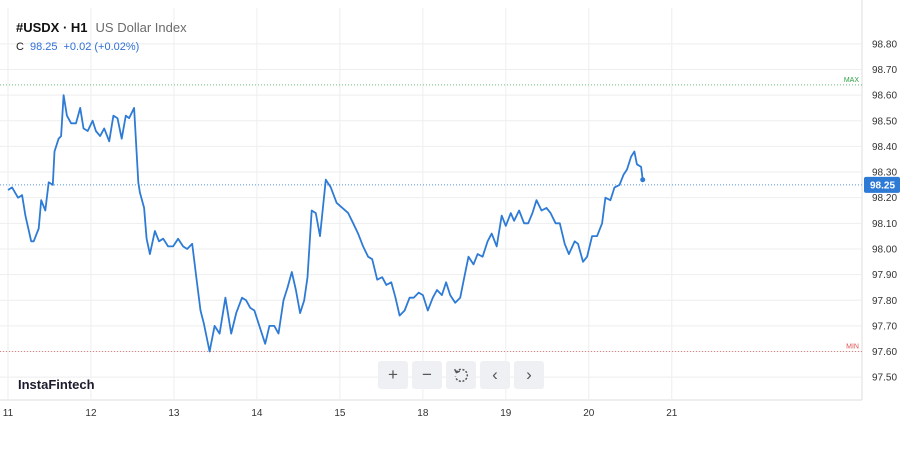  I want to click on instrument-name: US Dollar Index, so click(141, 27).